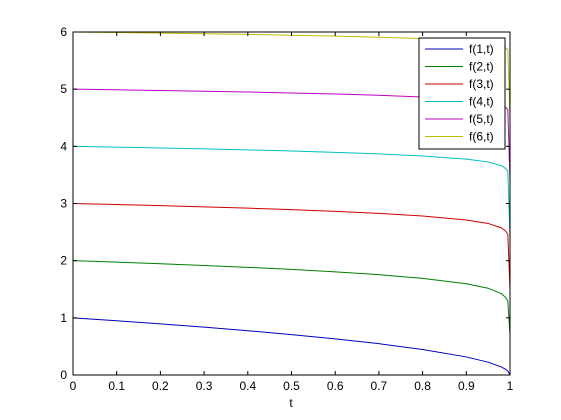  Describe the element at coordinates (510, 386) in the screenshot. I see `x-tick-label: 1` at that location.